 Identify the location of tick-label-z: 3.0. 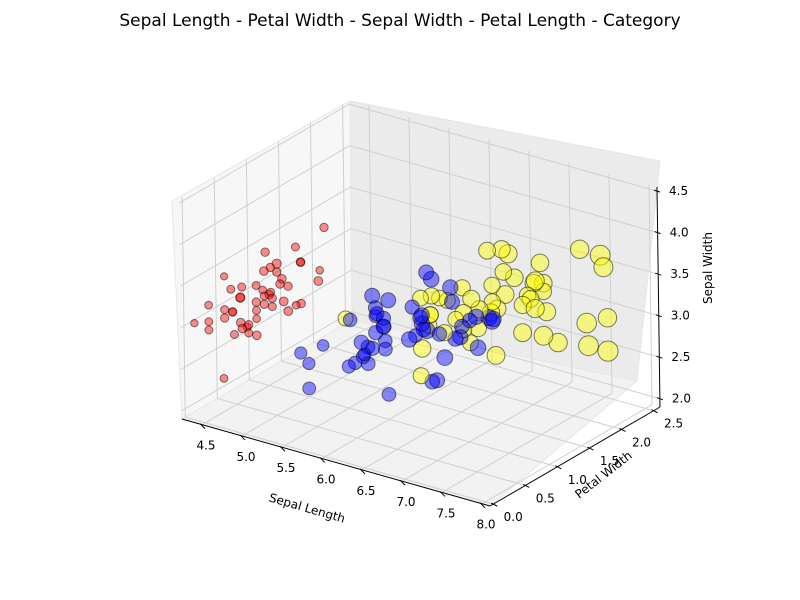
(680, 316).